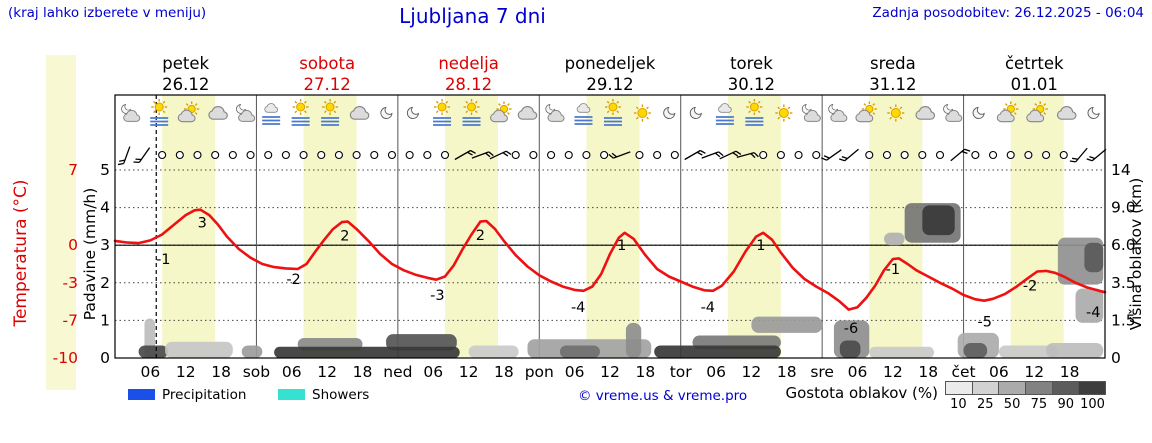 This screenshot has height=443, width=1152. Describe the element at coordinates (583, 114) in the screenshot. I see `weather-icon-fog` at that location.